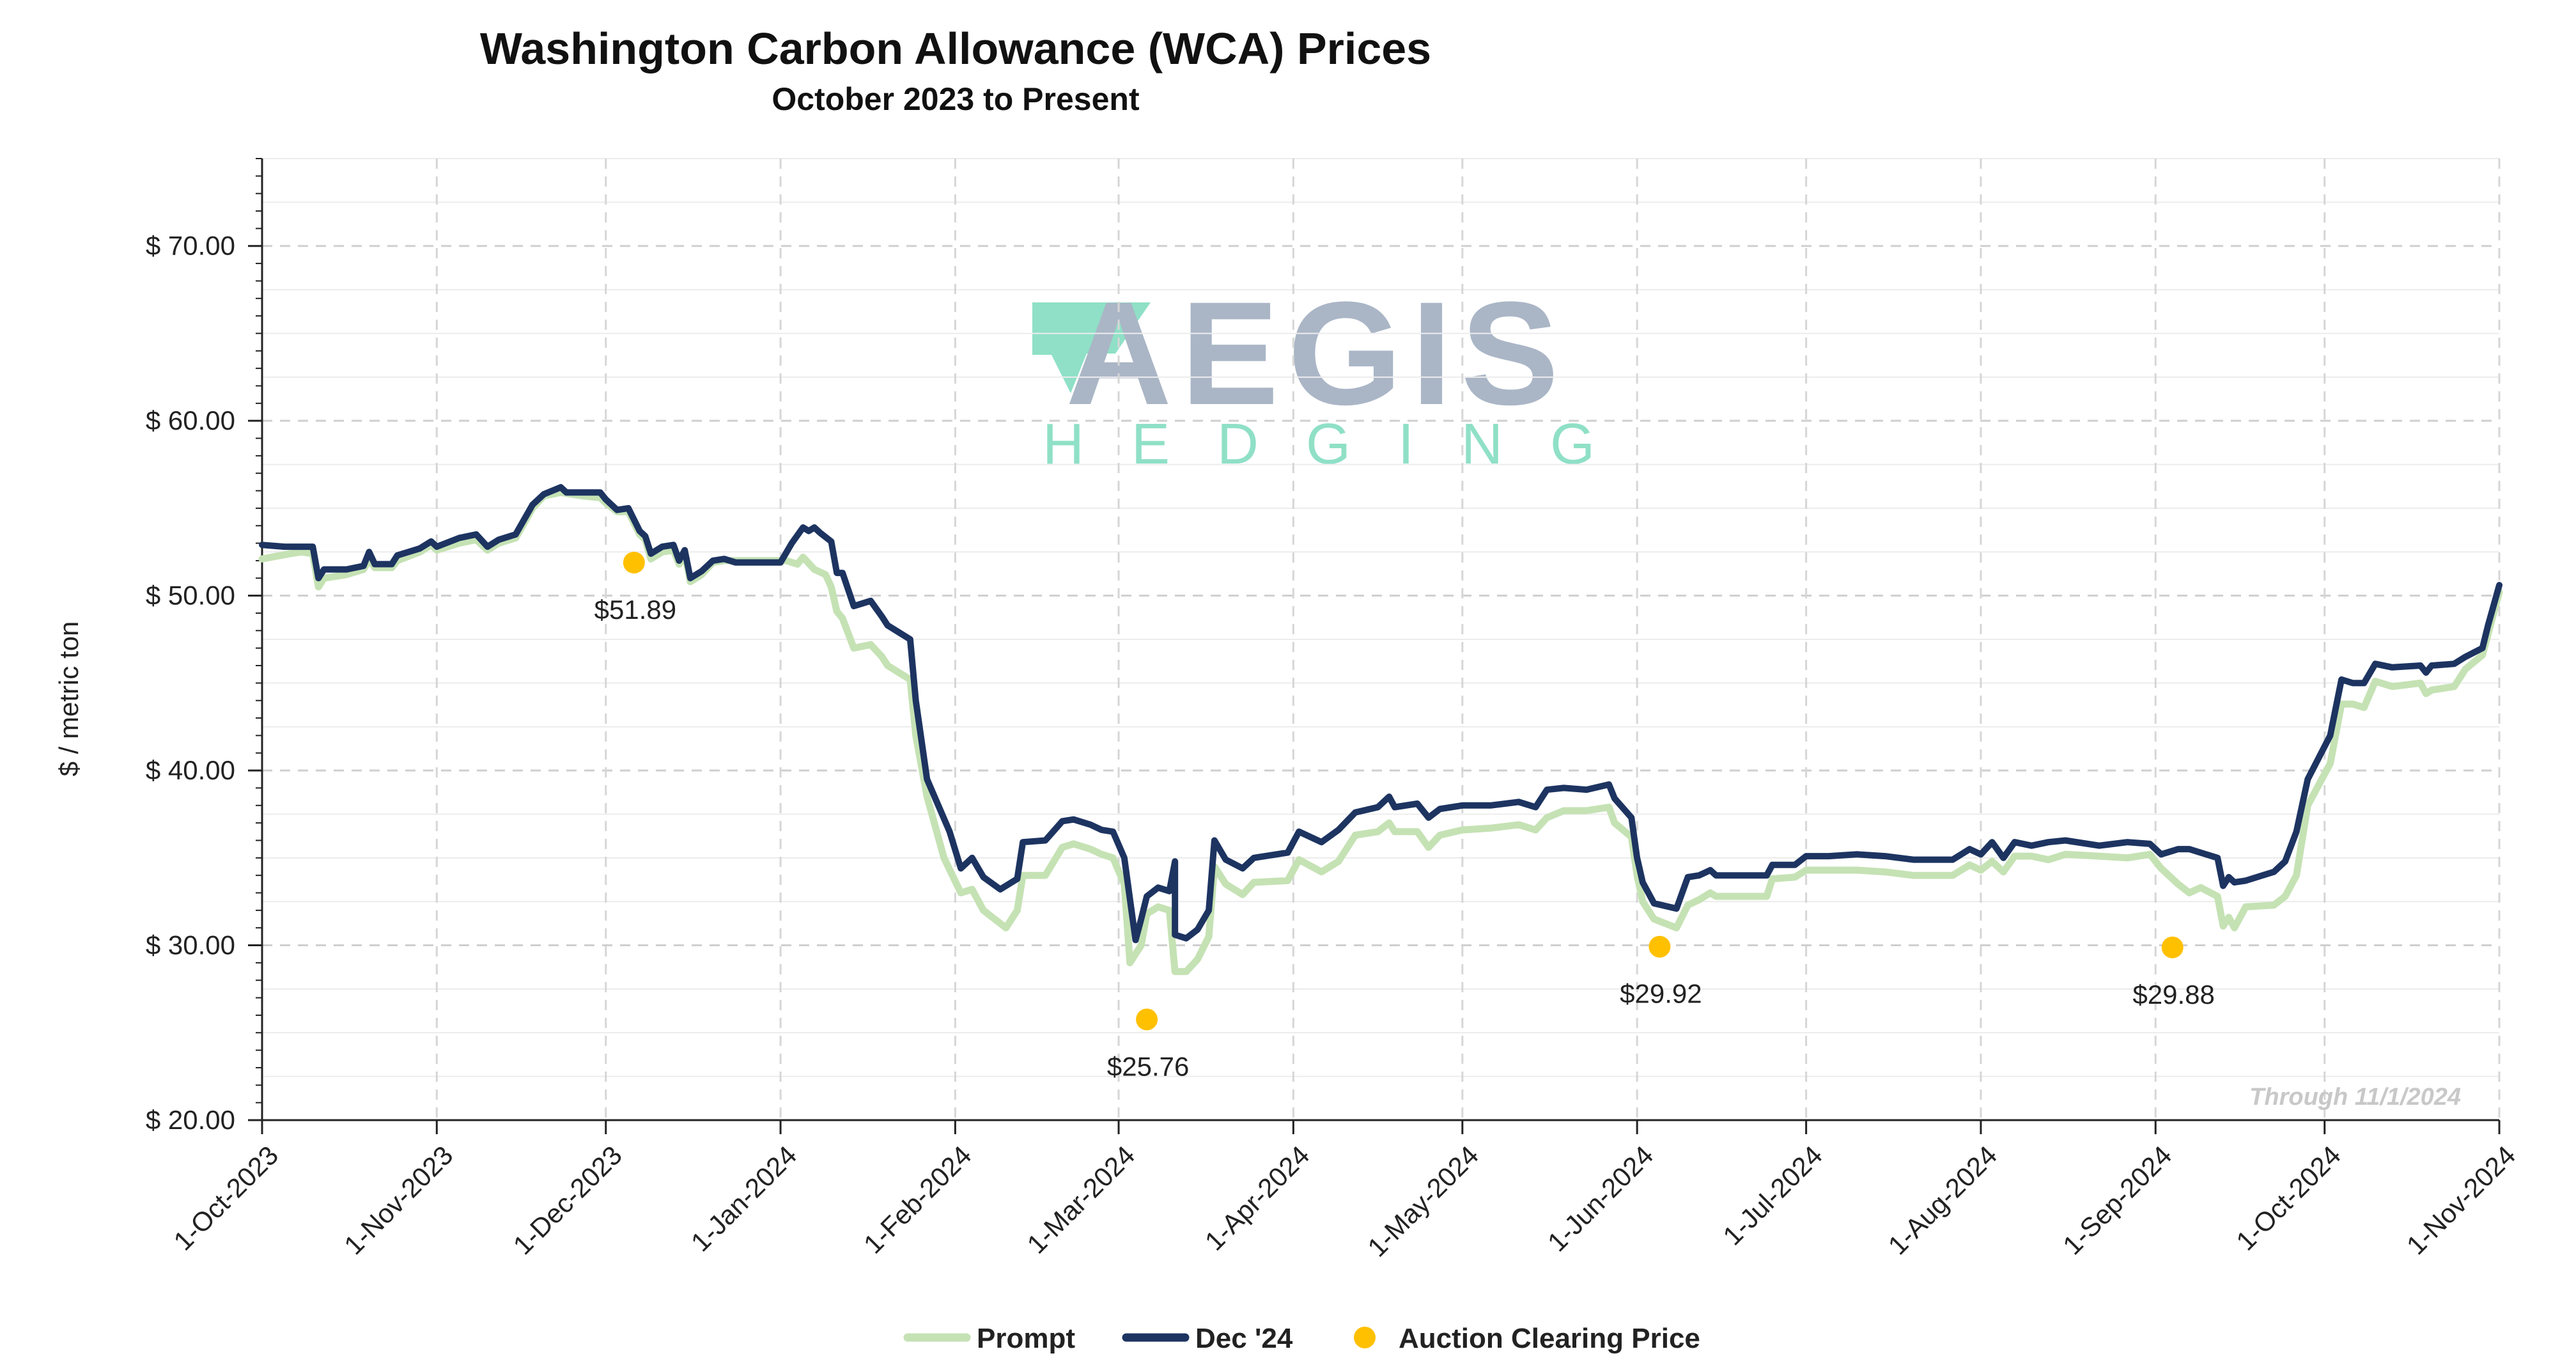 This screenshot has height=1365, width=2576. What do you see at coordinates (1365, 1338) in the screenshot?
I see `legend-swatch-auction` at bounding box center [1365, 1338].